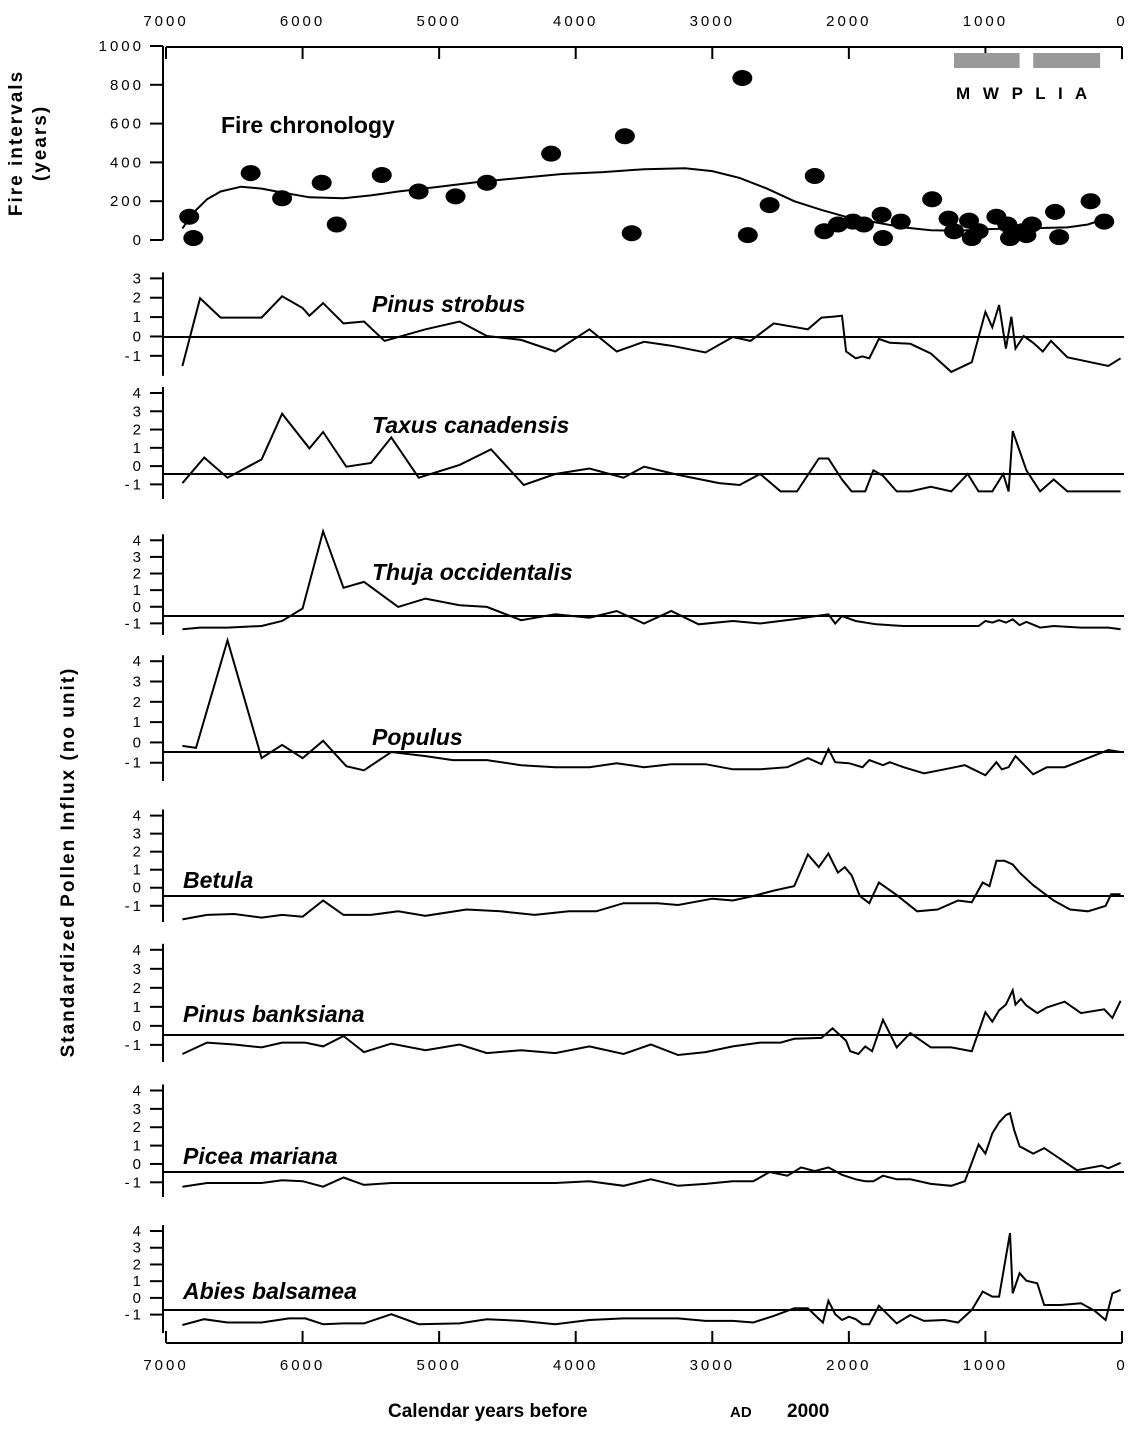 The image size is (1128, 1430). Describe the element at coordinates (138, 448) in the screenshot. I see `taxus-canadensis-panel-y-tick-label: 1` at that location.